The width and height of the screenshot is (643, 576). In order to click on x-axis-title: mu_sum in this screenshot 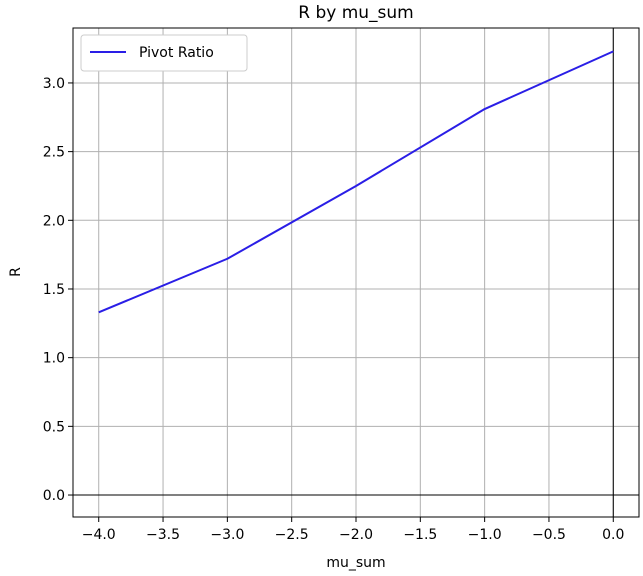, I will do `click(355, 563)`.